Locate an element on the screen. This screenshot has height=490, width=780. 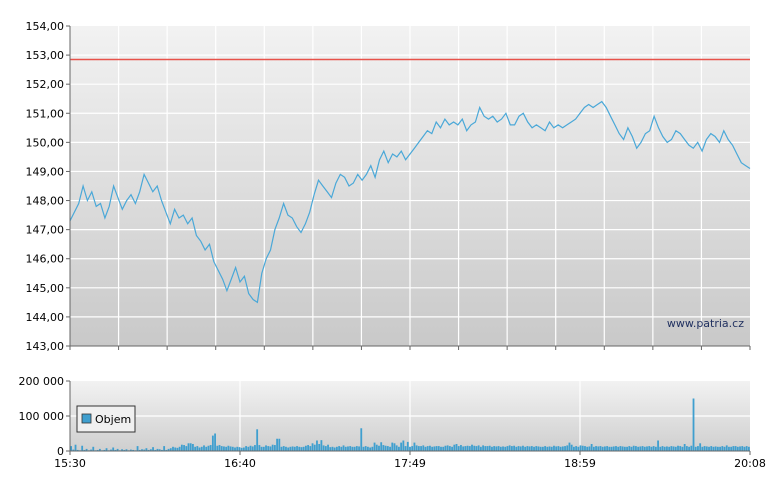
volume-x-tick-label: 20:08 is located at coordinates (750, 463).